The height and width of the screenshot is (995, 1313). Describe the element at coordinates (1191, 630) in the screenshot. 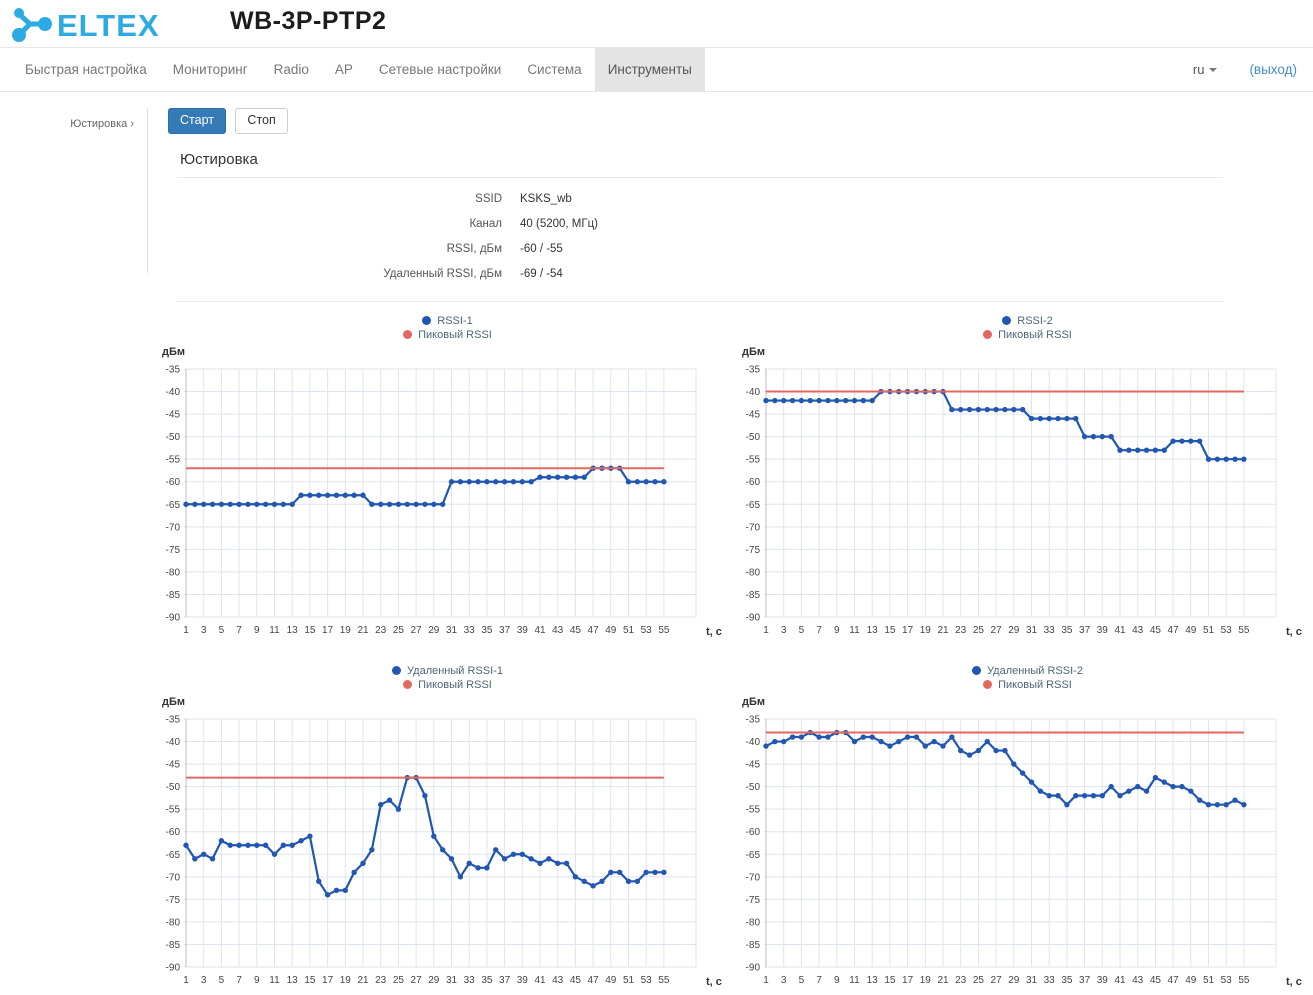

I see `svg-text: 49` at that location.